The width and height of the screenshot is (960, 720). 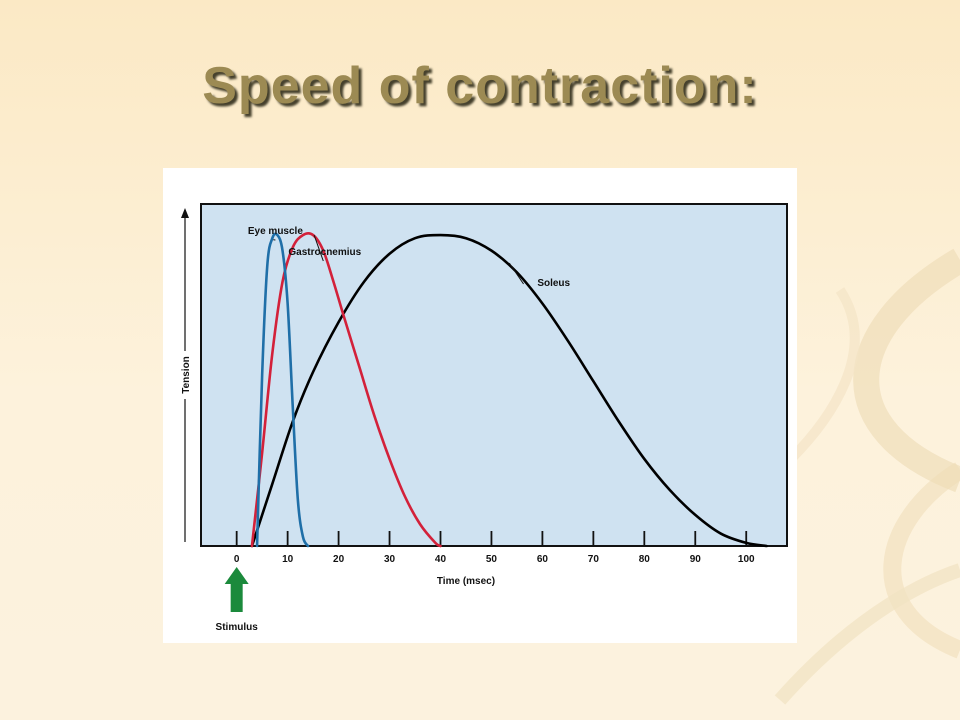 What do you see at coordinates (237, 627) in the screenshot?
I see `stimulus-label: Stimulus` at bounding box center [237, 627].